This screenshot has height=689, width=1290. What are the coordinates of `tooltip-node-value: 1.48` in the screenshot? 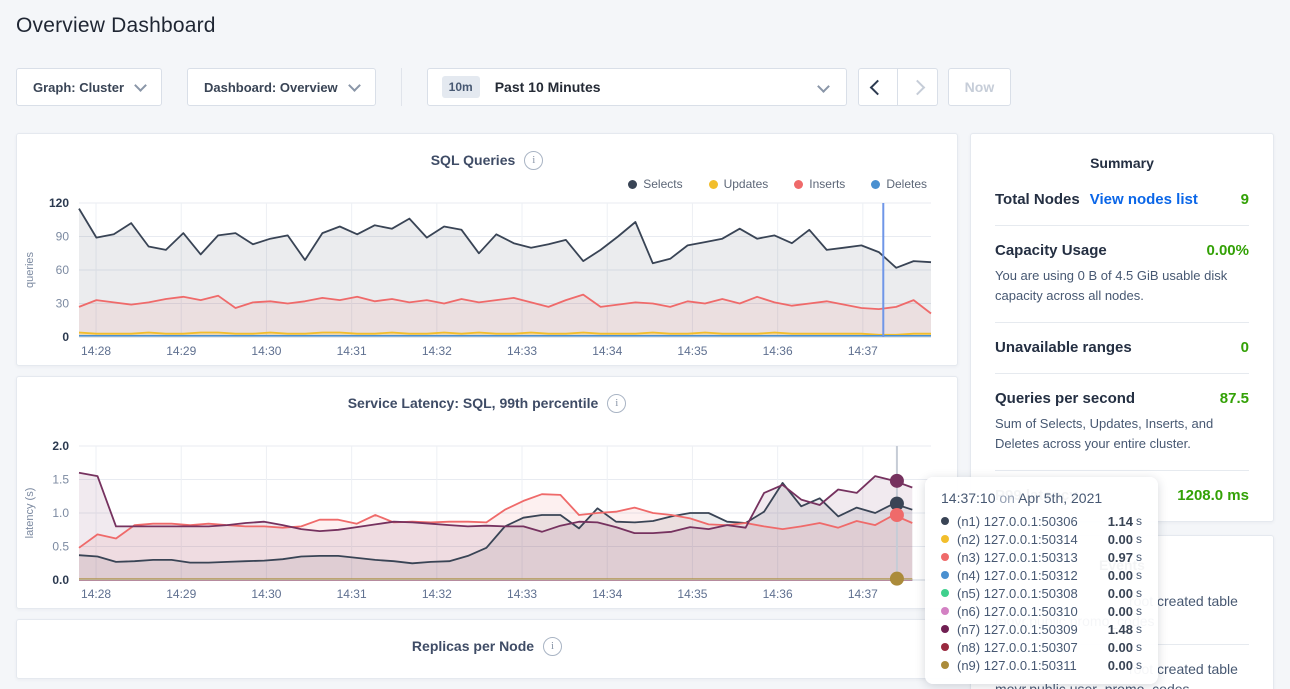 It's located at (1120, 629).